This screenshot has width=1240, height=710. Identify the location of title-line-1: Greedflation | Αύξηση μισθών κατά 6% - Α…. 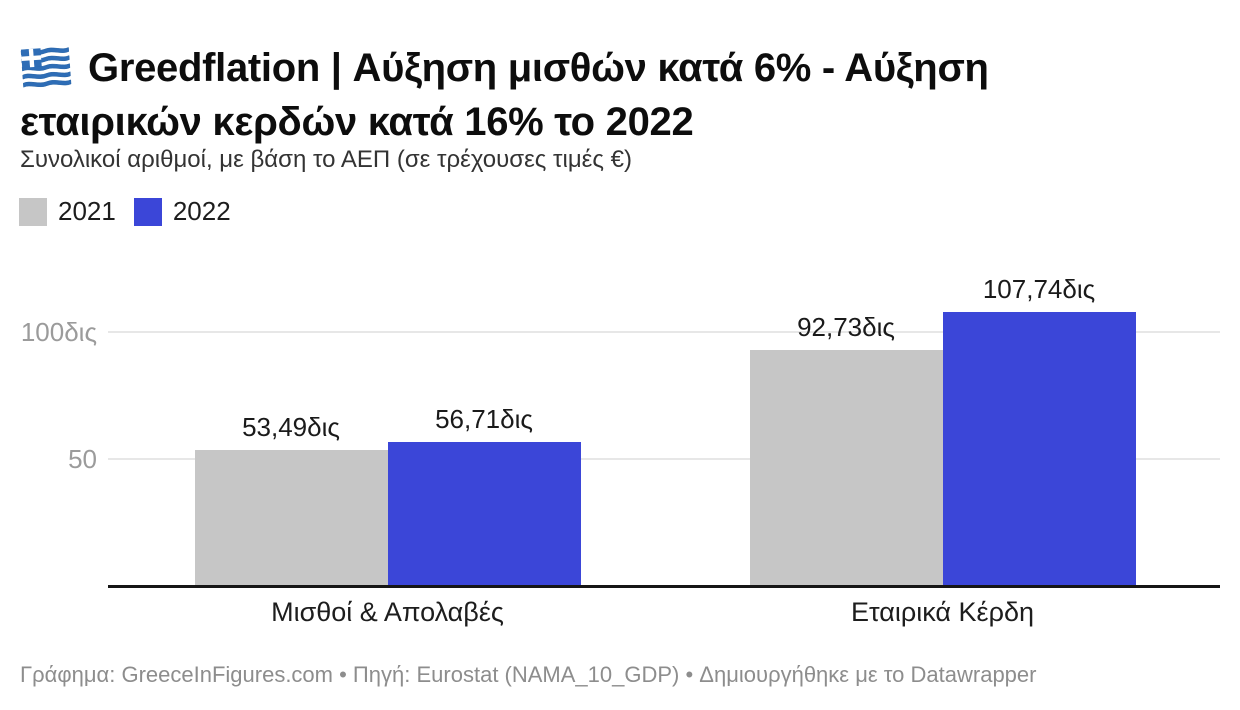
(538, 67).